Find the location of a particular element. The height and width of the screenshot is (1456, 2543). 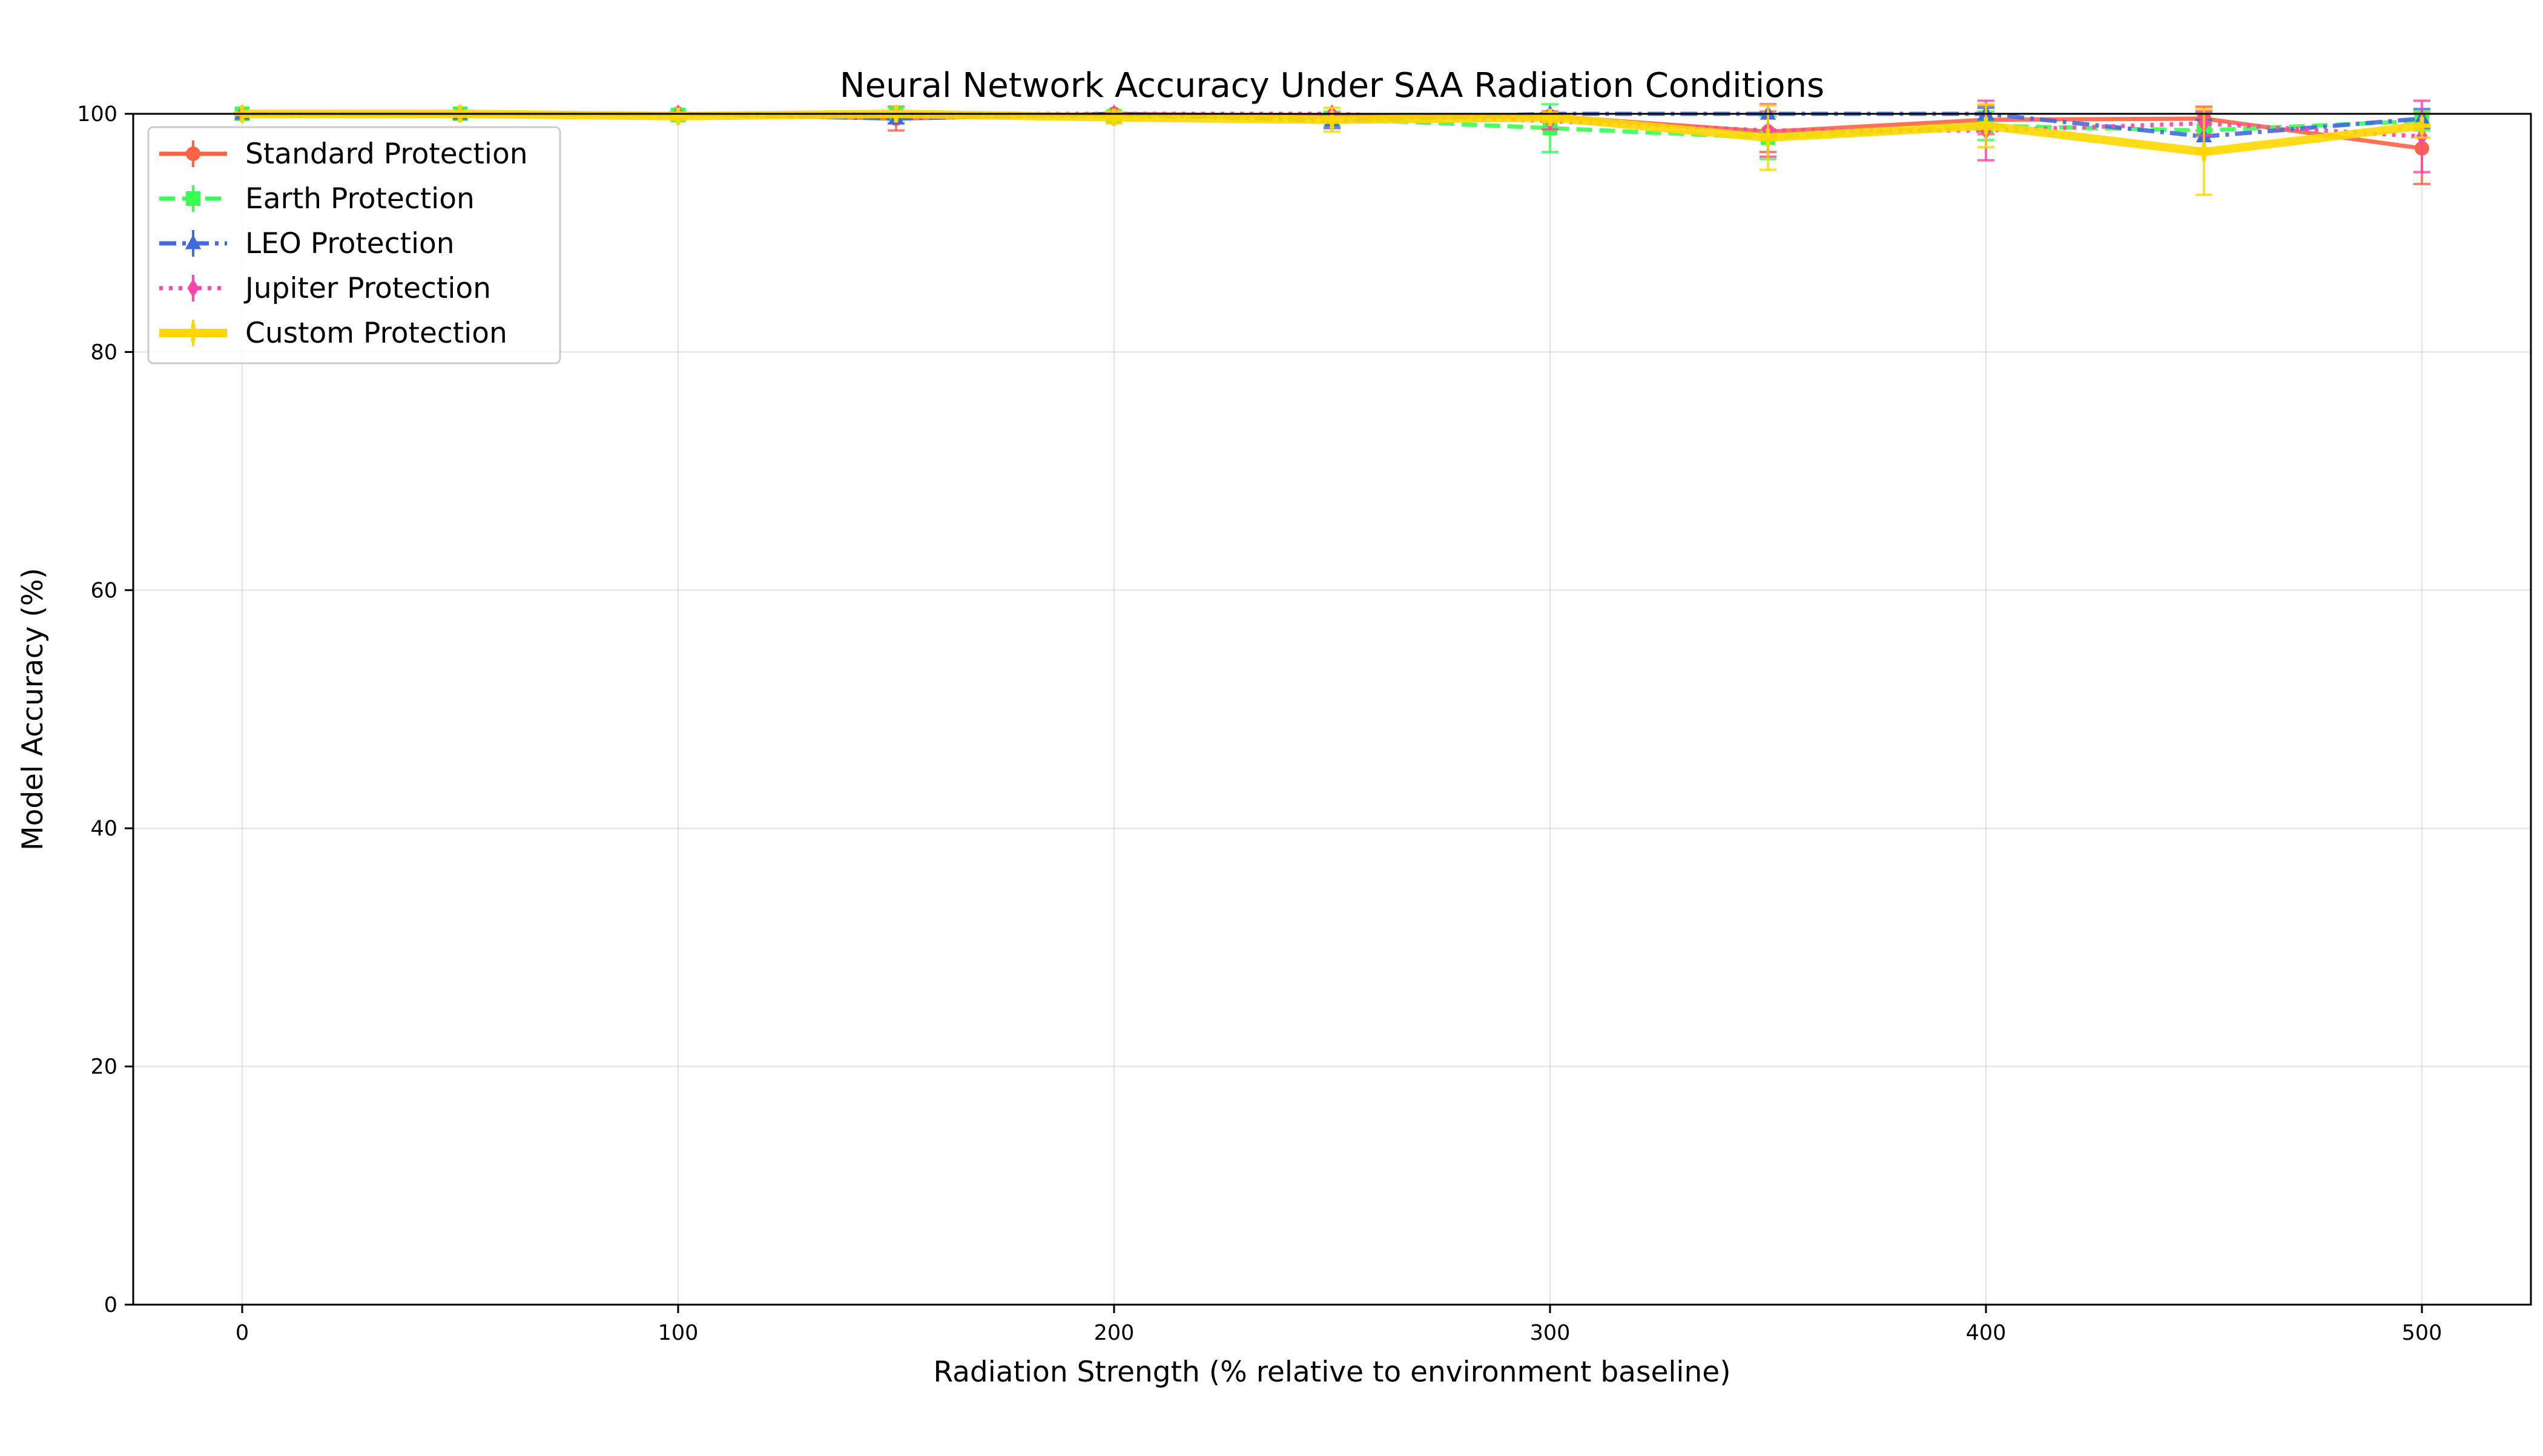

legend-label: Jupiter Protection is located at coordinates (367, 288).